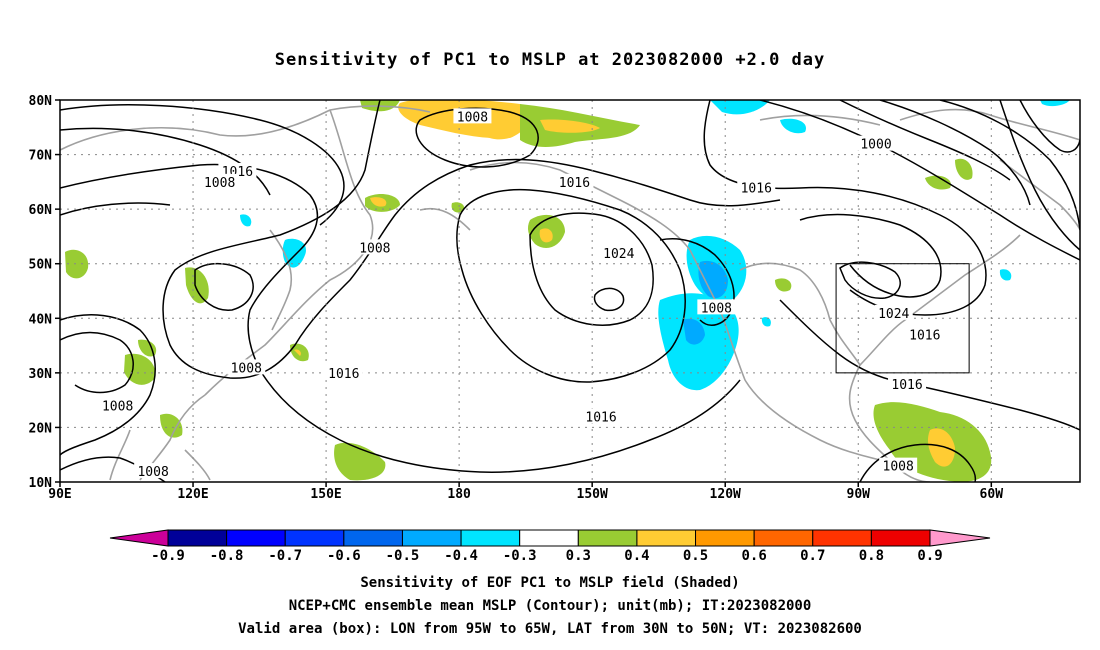 This screenshot has height=650, width=1100. I want to click on lat-label: 80N, so click(41, 101).